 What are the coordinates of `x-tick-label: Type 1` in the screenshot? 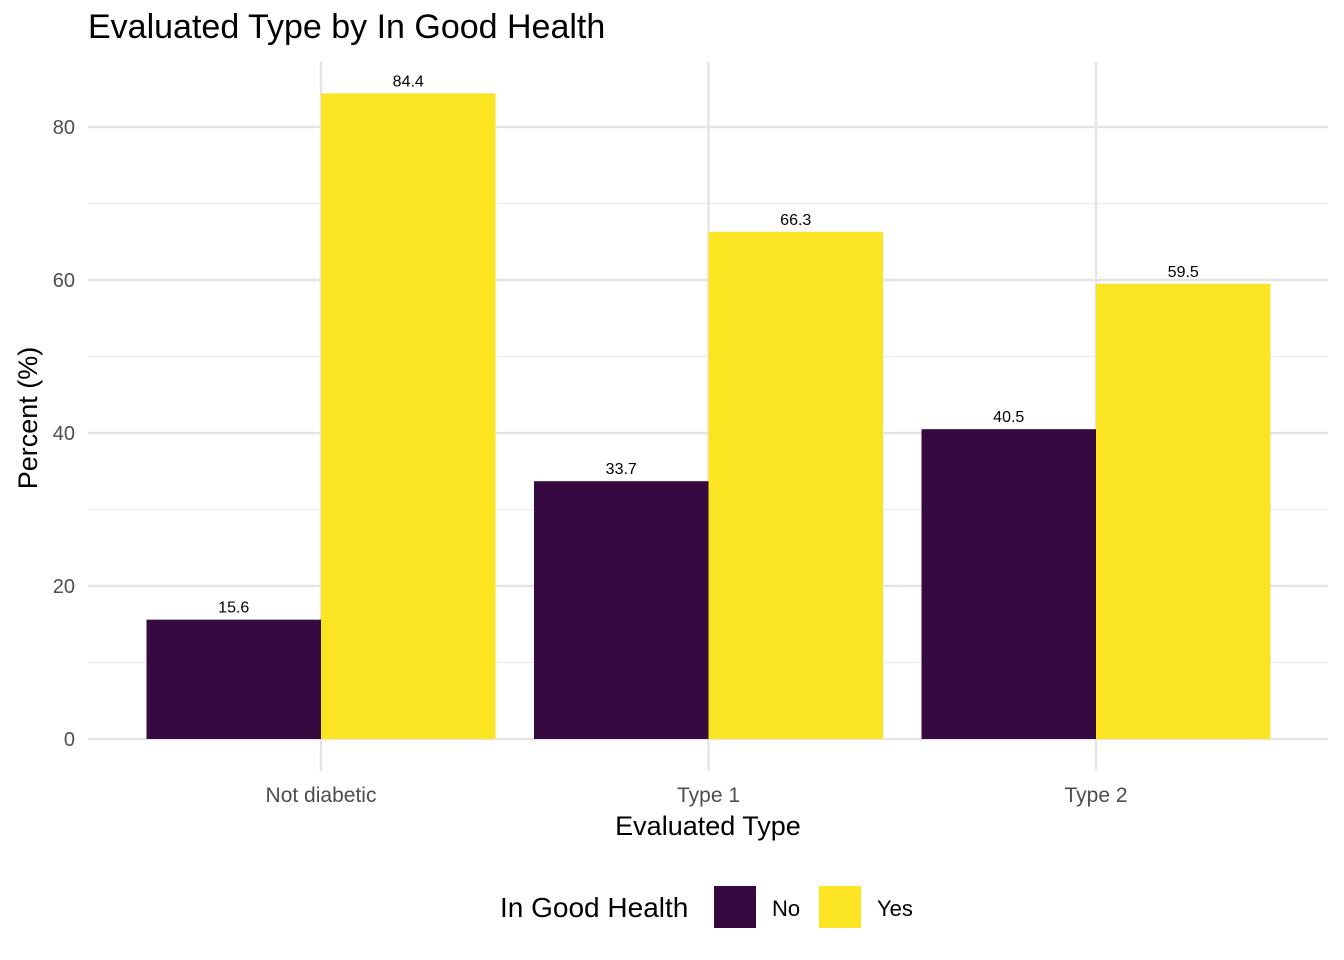 It's located at (708, 795).